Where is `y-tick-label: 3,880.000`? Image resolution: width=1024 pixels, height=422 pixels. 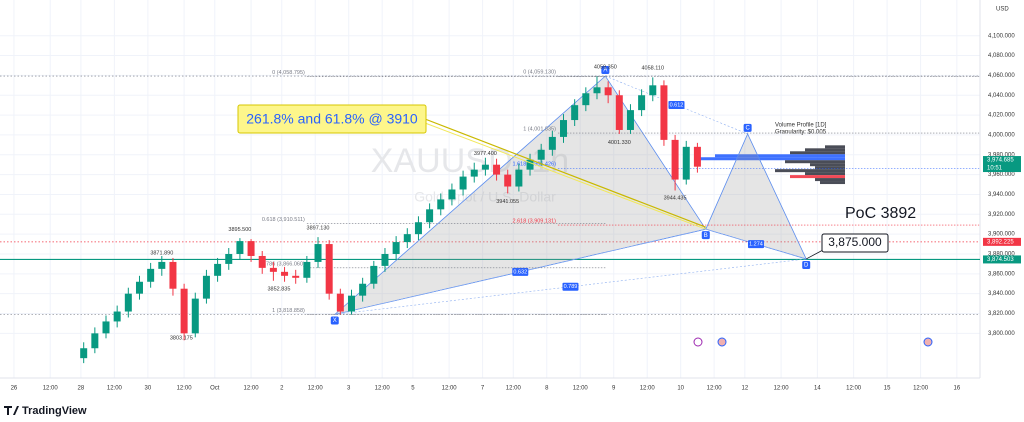
y-tick-label: 3,880.000 is located at coordinates (1001, 255).